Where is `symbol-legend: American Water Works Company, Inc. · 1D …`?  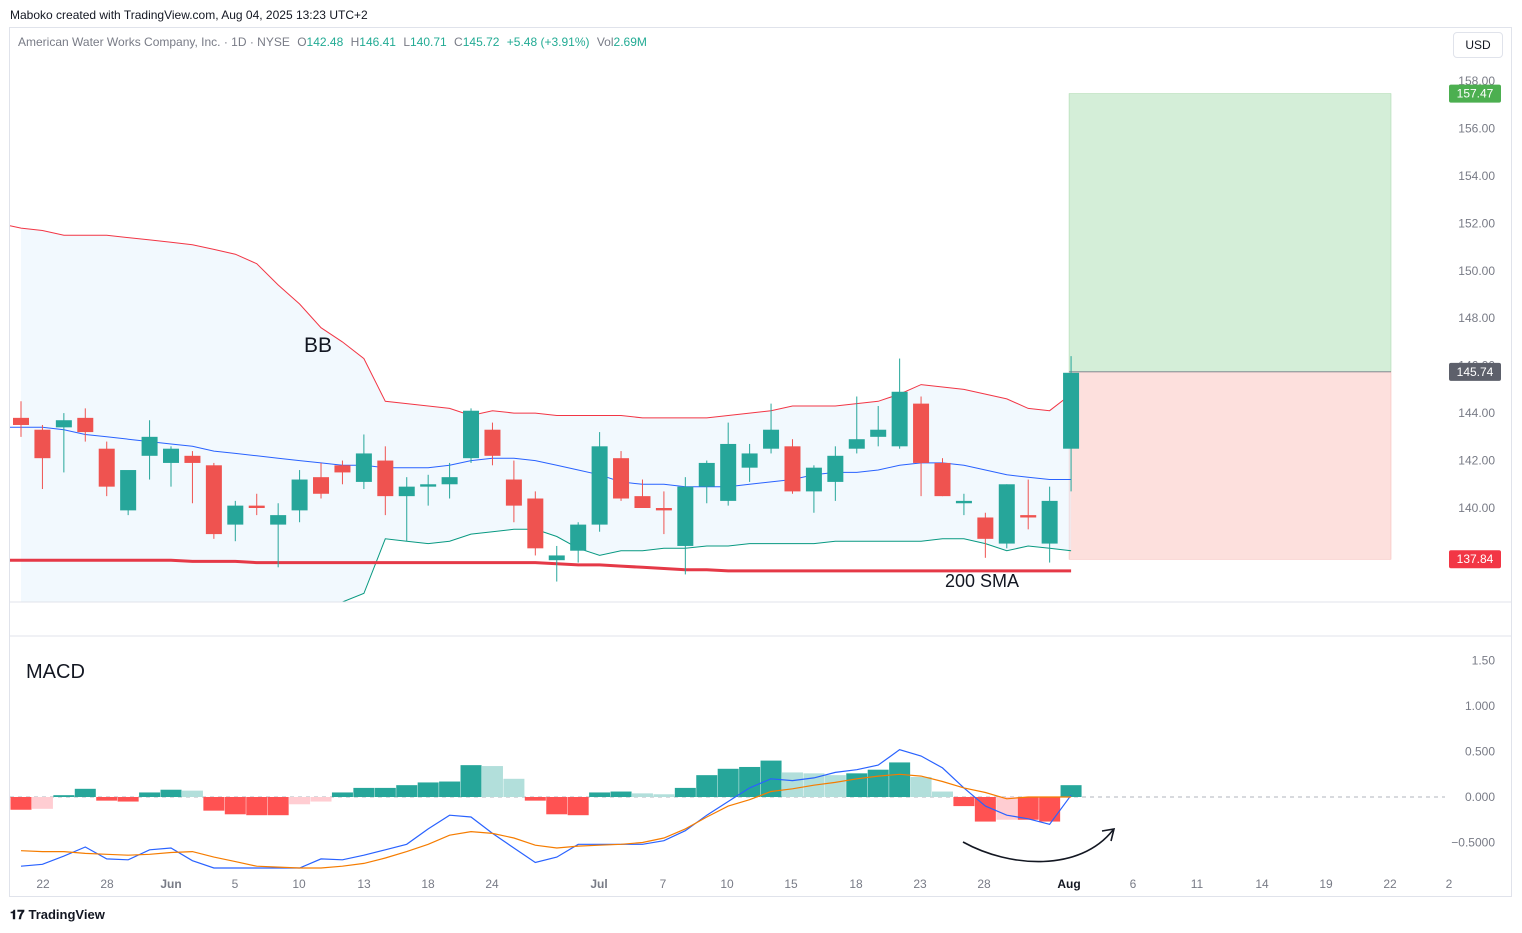
symbol-legend: American Water Works Company, Inc. · 1D … is located at coordinates (332, 42).